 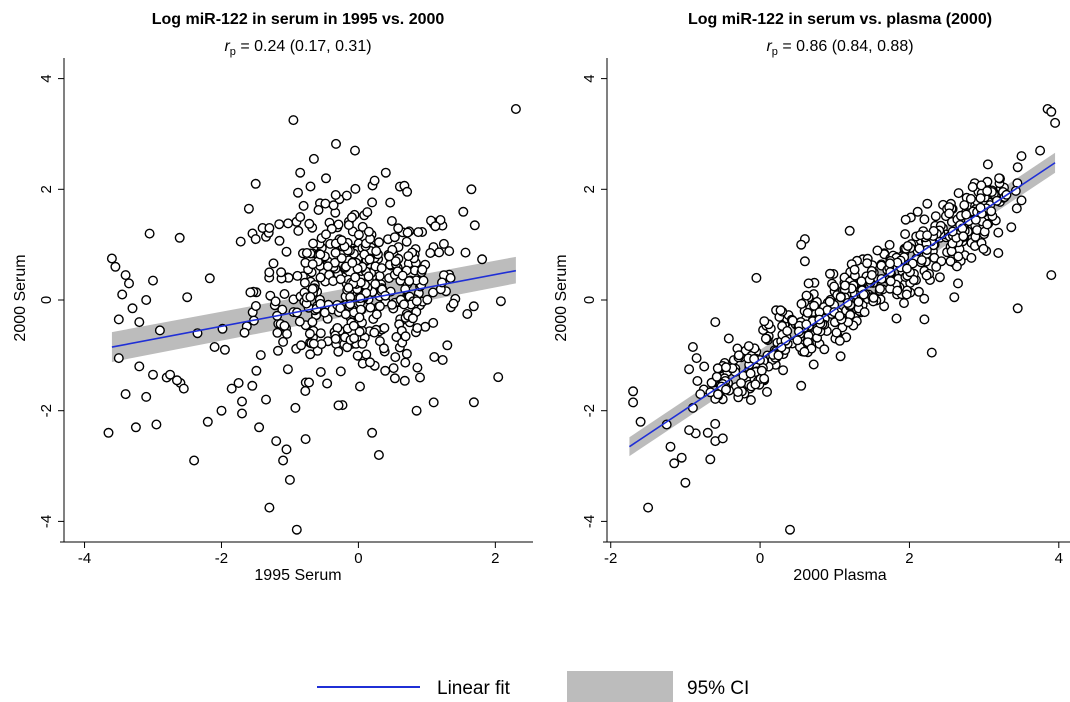 I want to click on legend: Linear fit 95% CI, so click(x=533, y=686).